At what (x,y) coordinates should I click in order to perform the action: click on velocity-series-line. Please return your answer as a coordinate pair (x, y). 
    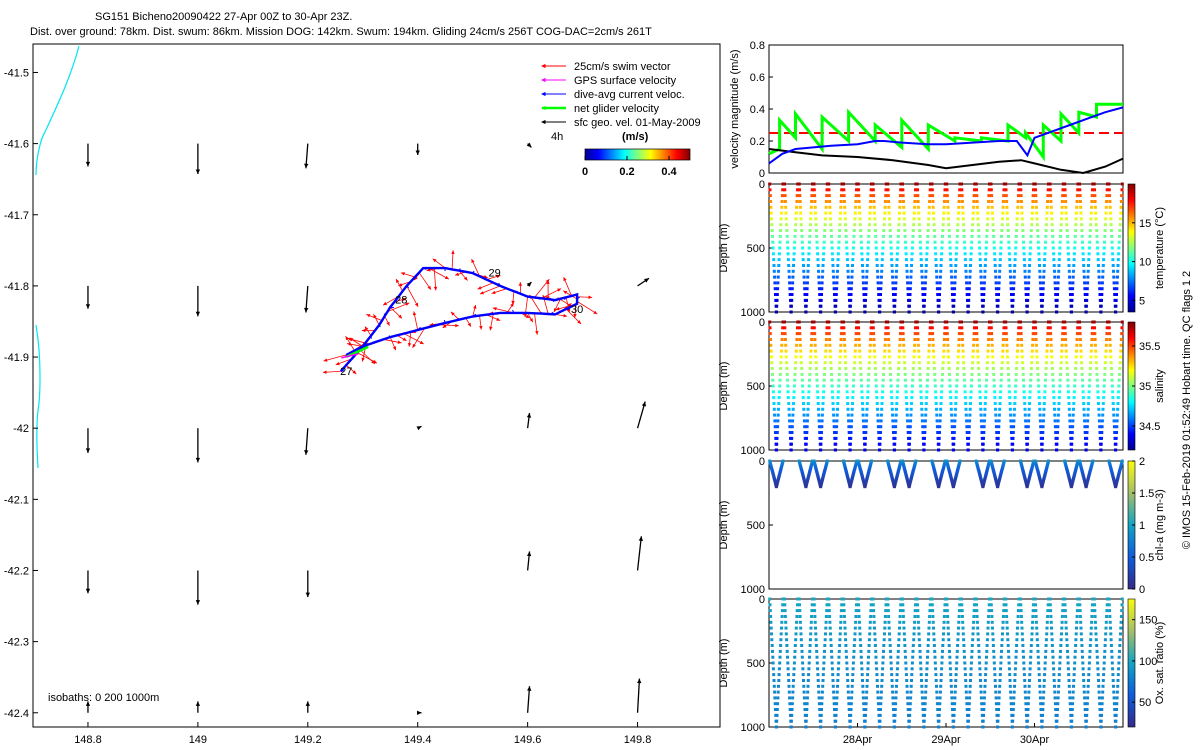
    Looking at the image, I should click on (946, 135).